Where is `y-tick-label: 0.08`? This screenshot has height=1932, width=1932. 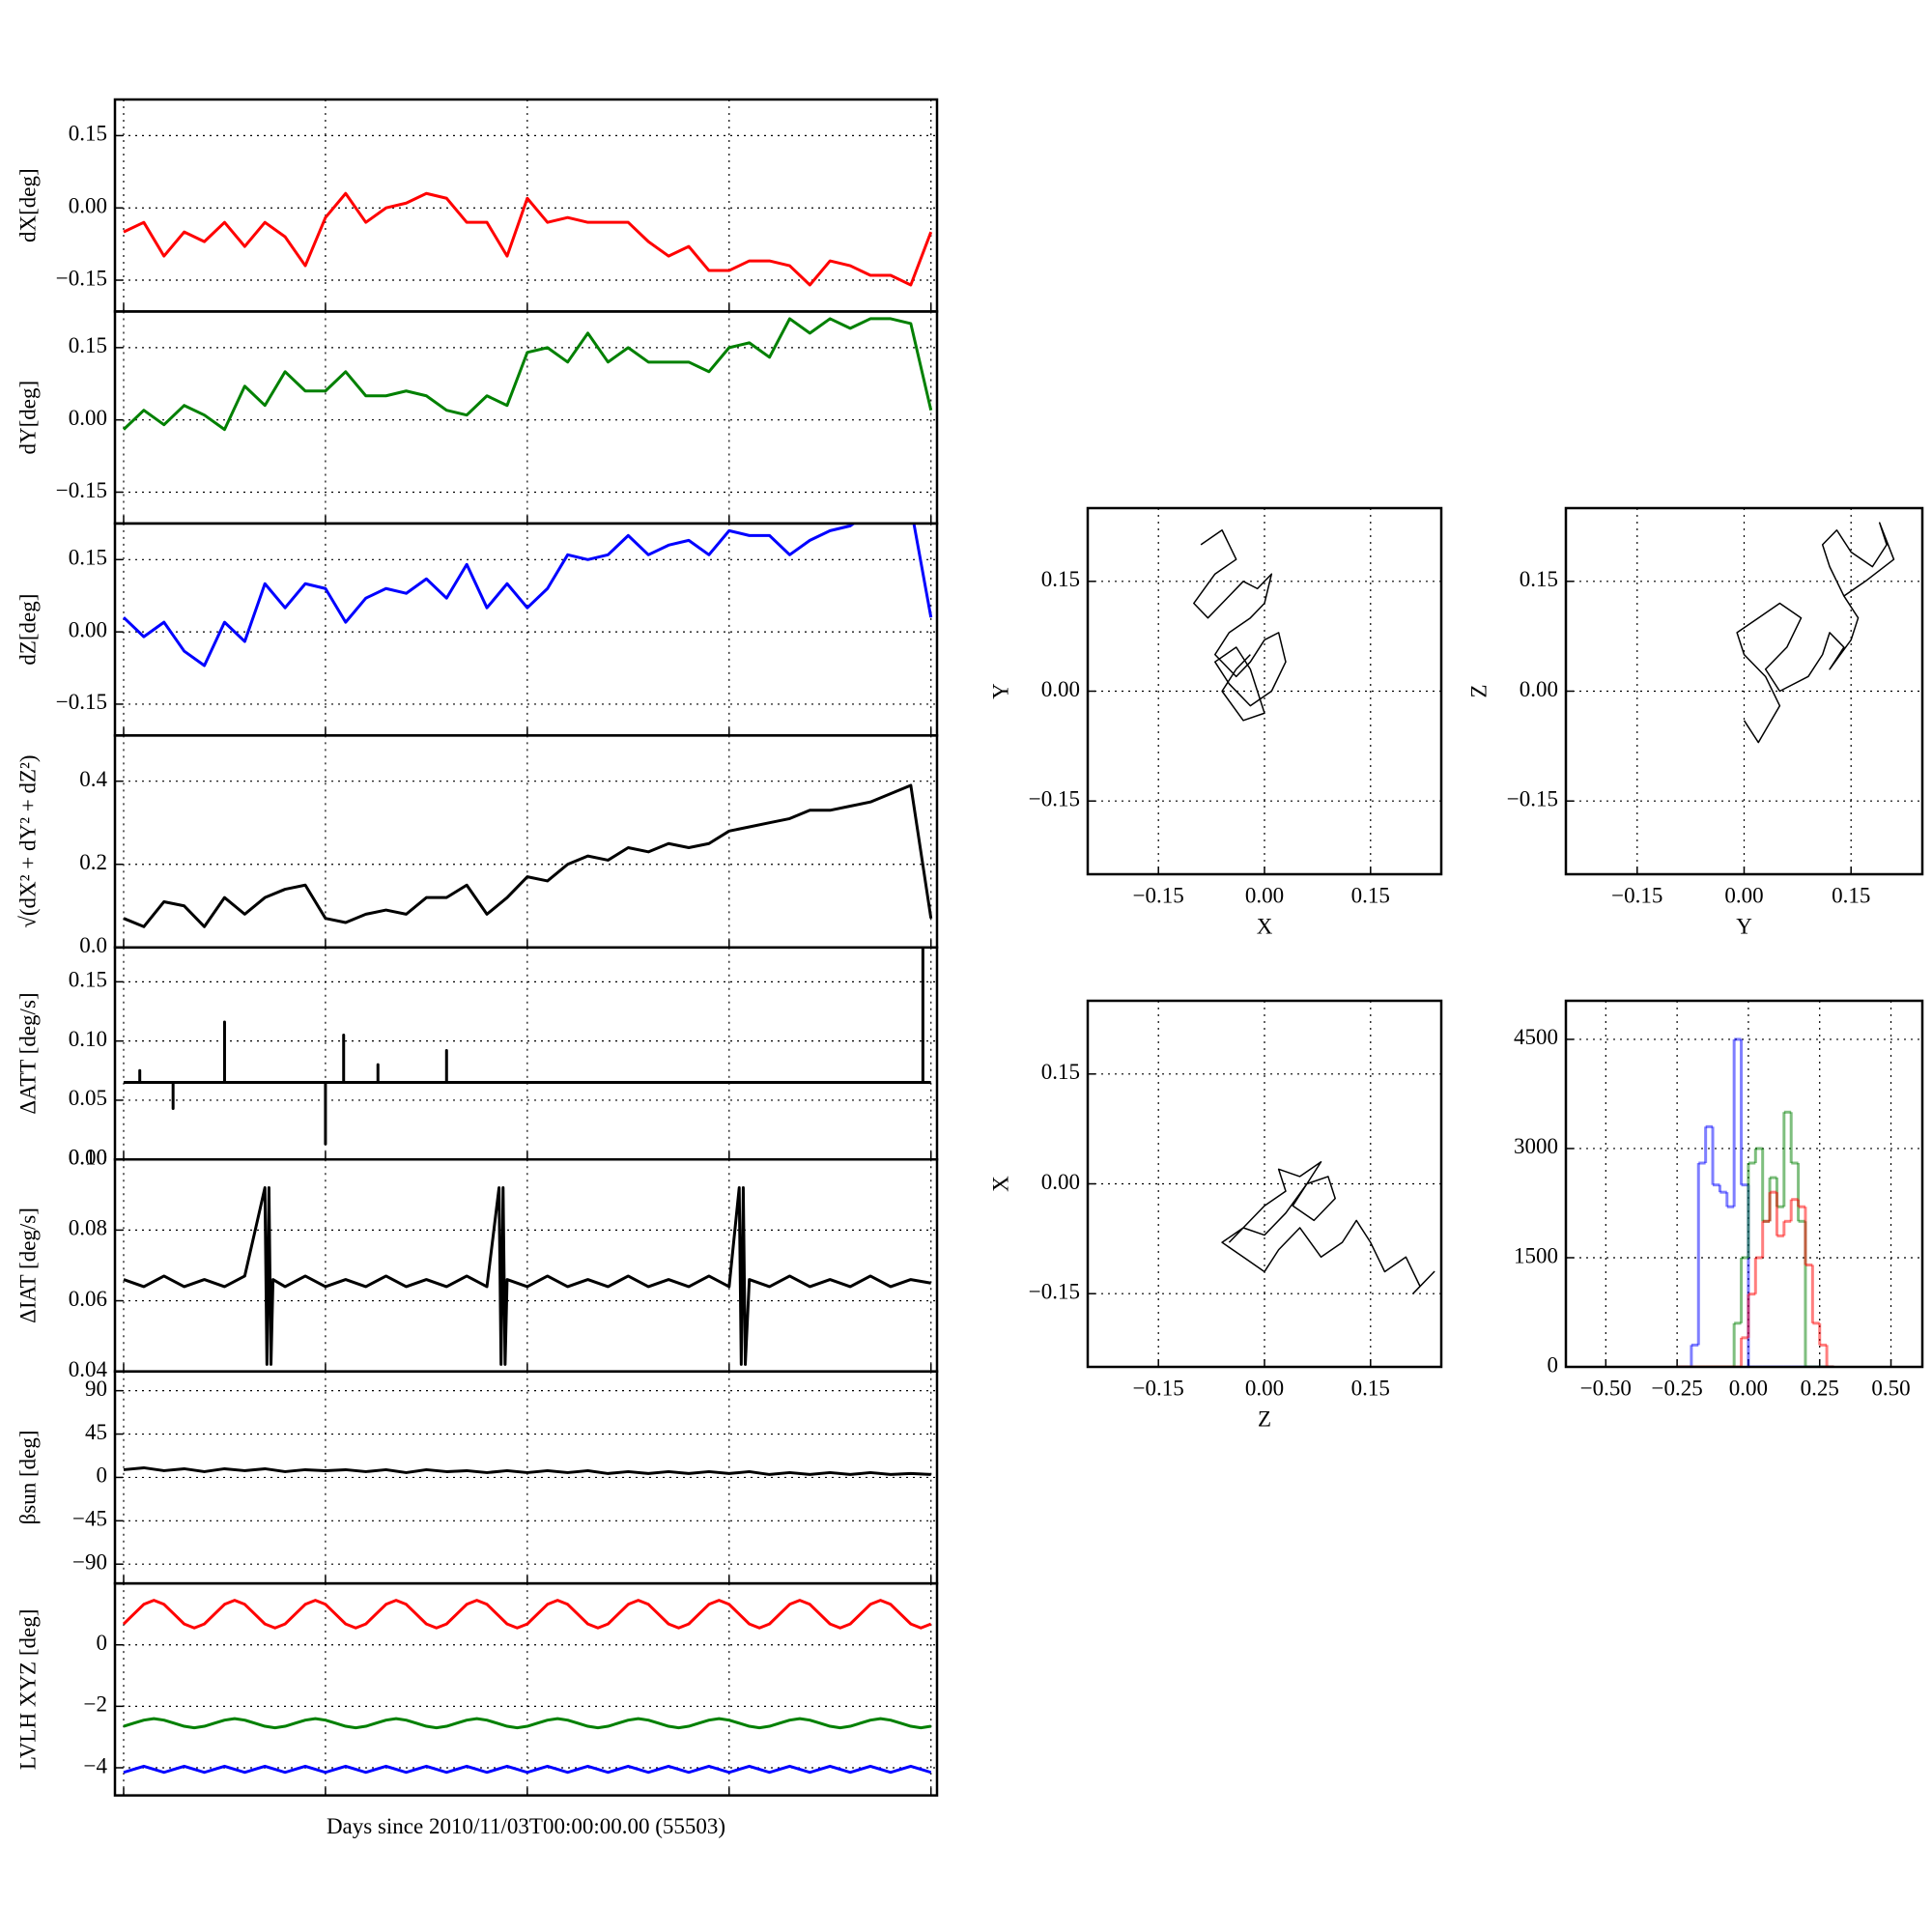
y-tick-label: 0.08 is located at coordinates (88, 1228).